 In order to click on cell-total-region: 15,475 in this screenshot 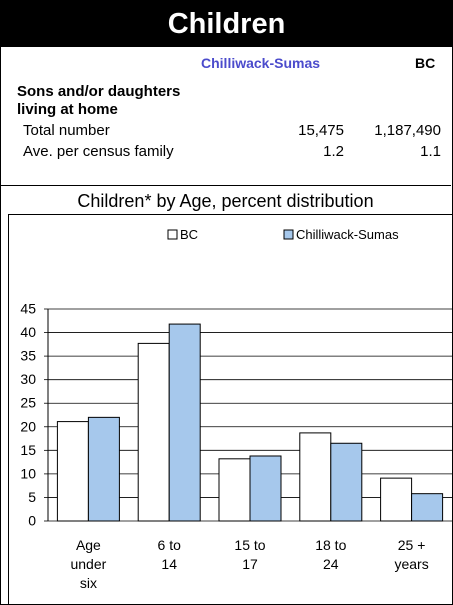, I will do `click(321, 130)`.